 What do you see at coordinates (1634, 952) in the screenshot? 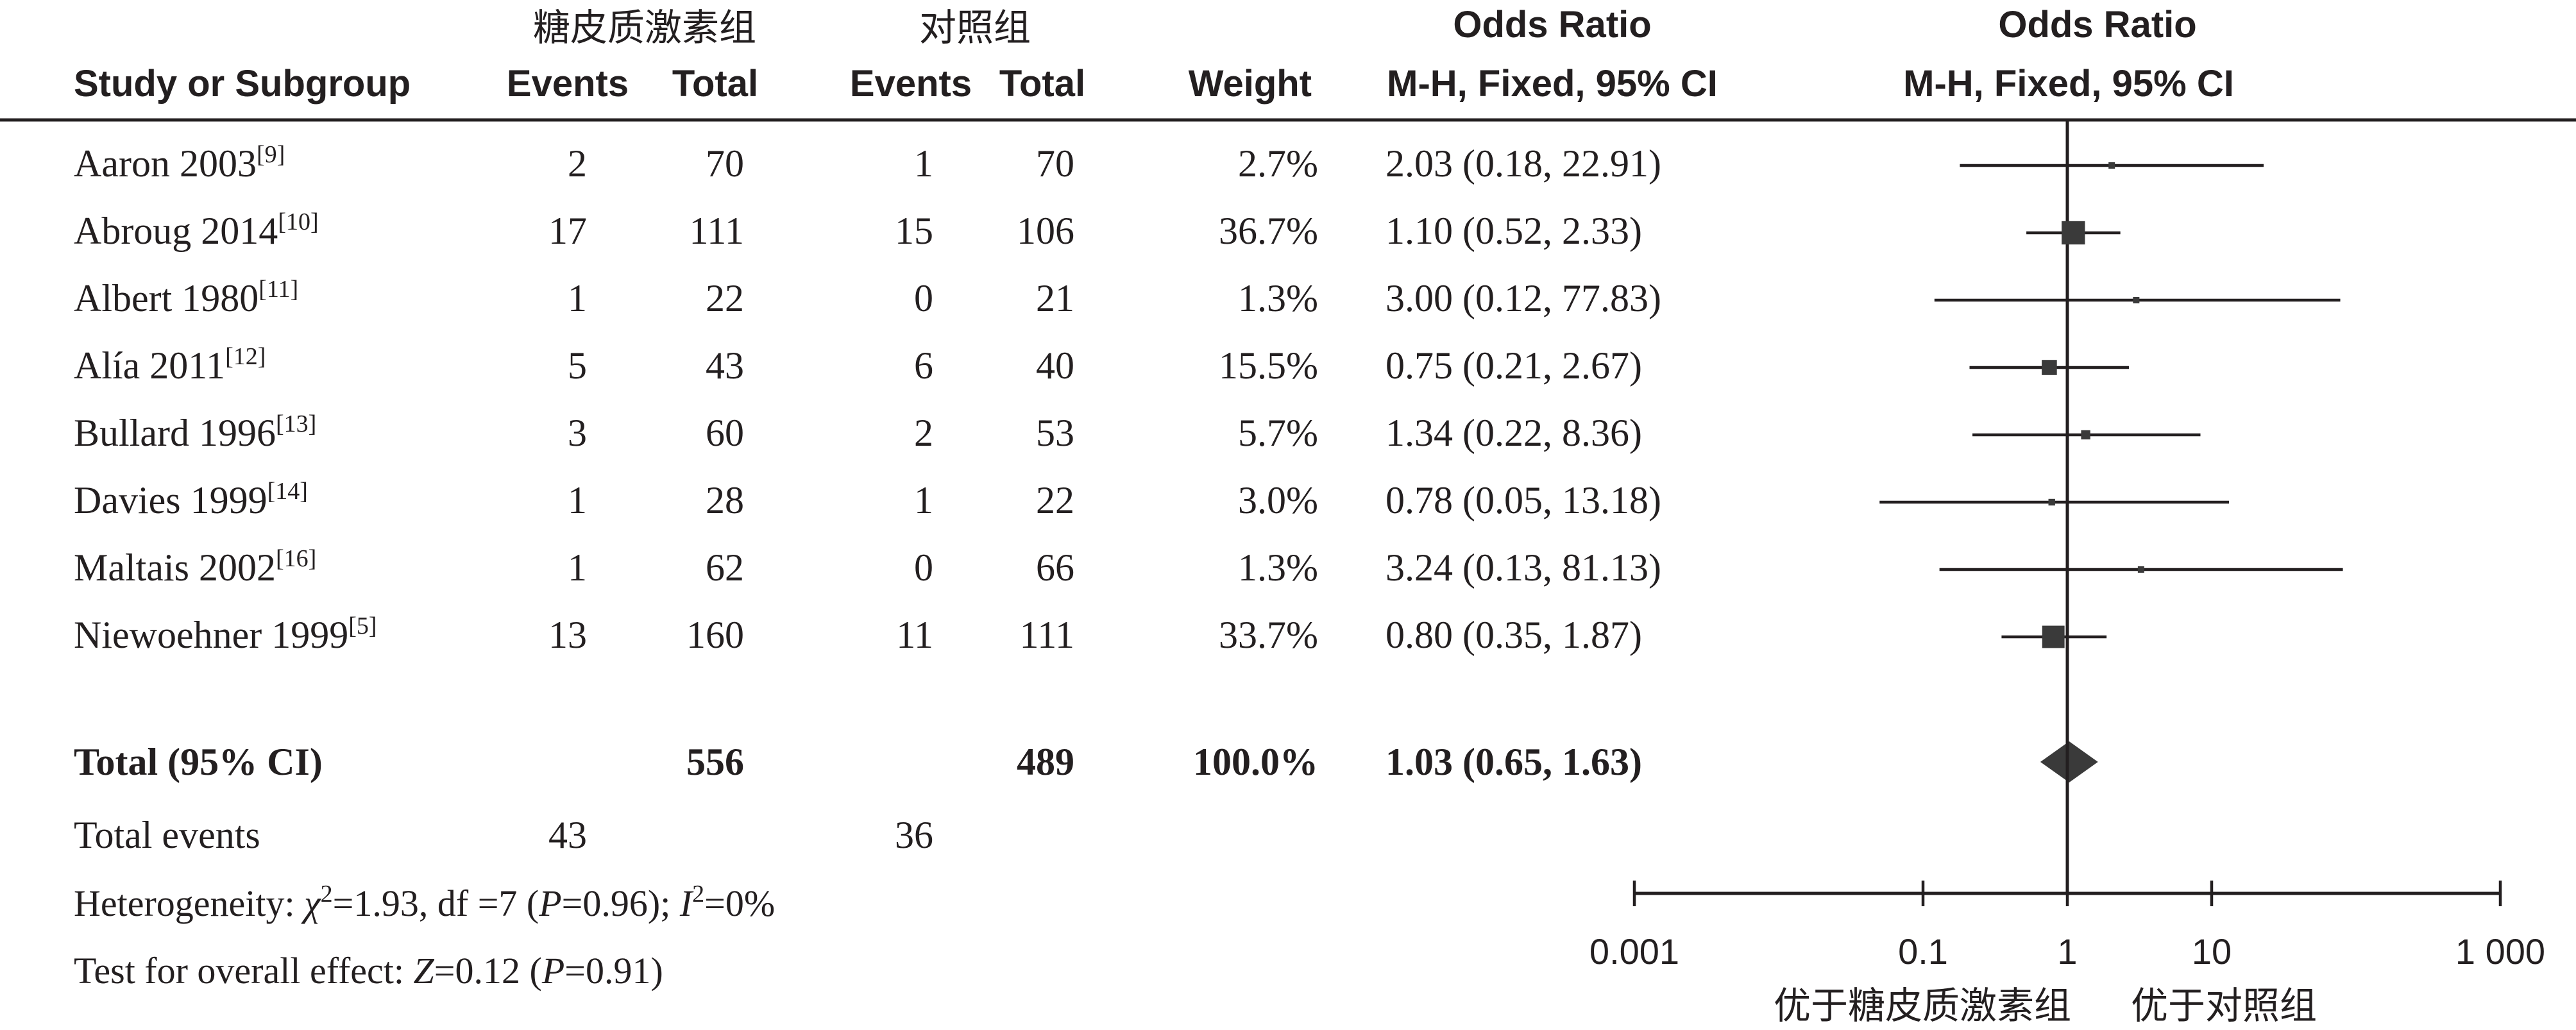
I see `x-tick-label: 0.001` at bounding box center [1634, 952].